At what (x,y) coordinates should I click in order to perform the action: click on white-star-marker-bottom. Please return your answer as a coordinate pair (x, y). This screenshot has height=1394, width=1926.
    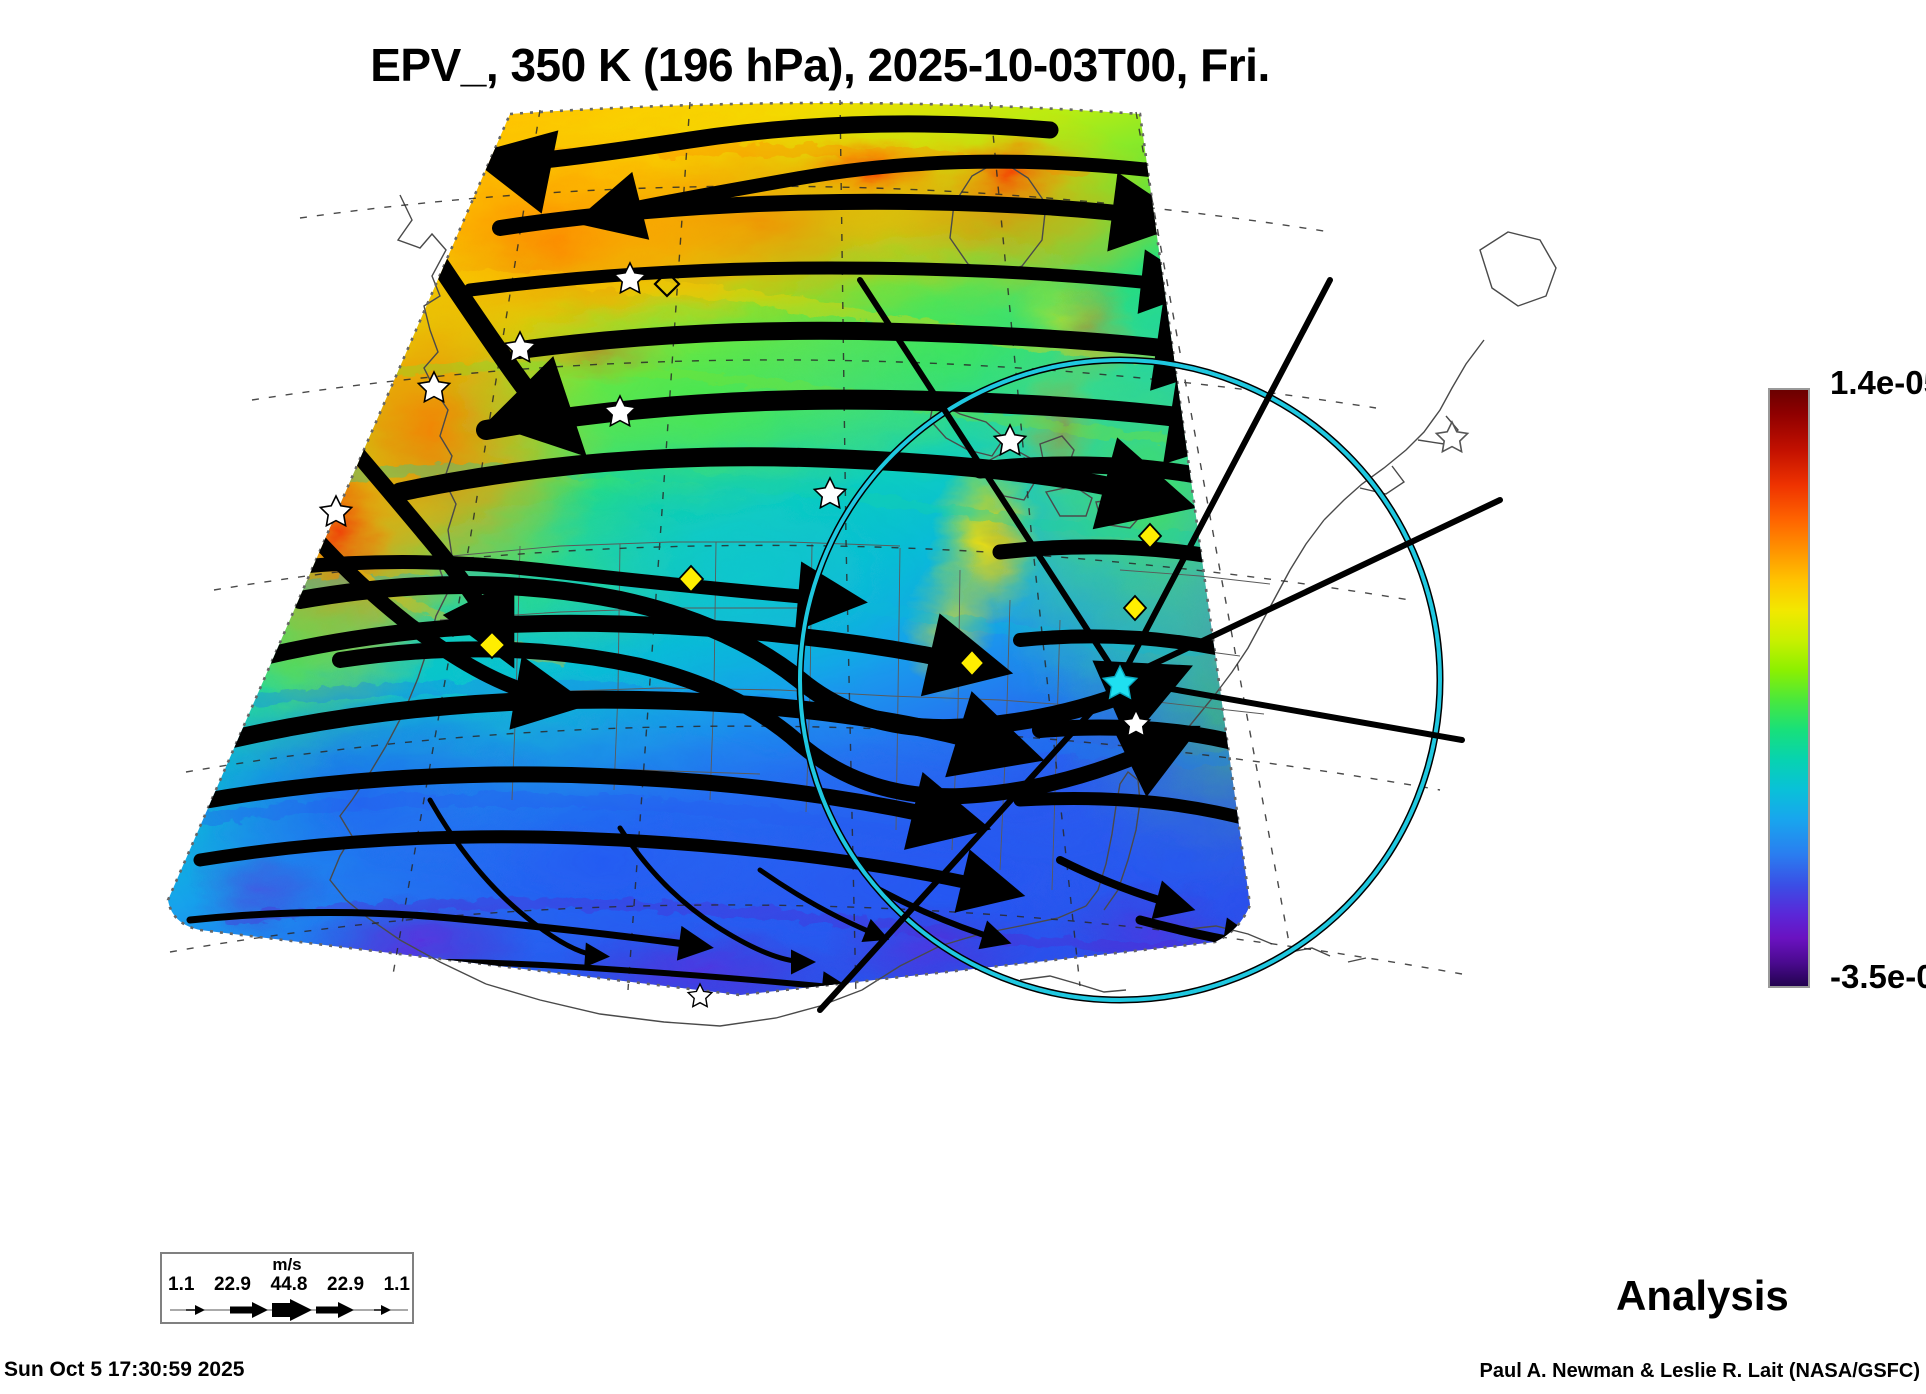
    Looking at the image, I should click on (700, 995).